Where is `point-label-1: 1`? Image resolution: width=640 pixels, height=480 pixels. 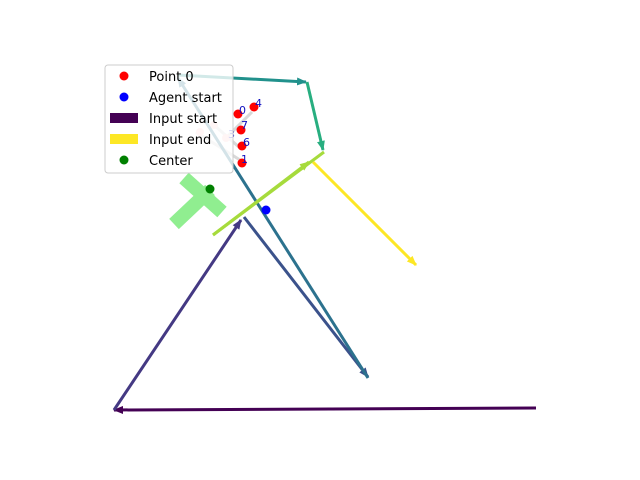 point-label-1: 1 is located at coordinates (244, 159).